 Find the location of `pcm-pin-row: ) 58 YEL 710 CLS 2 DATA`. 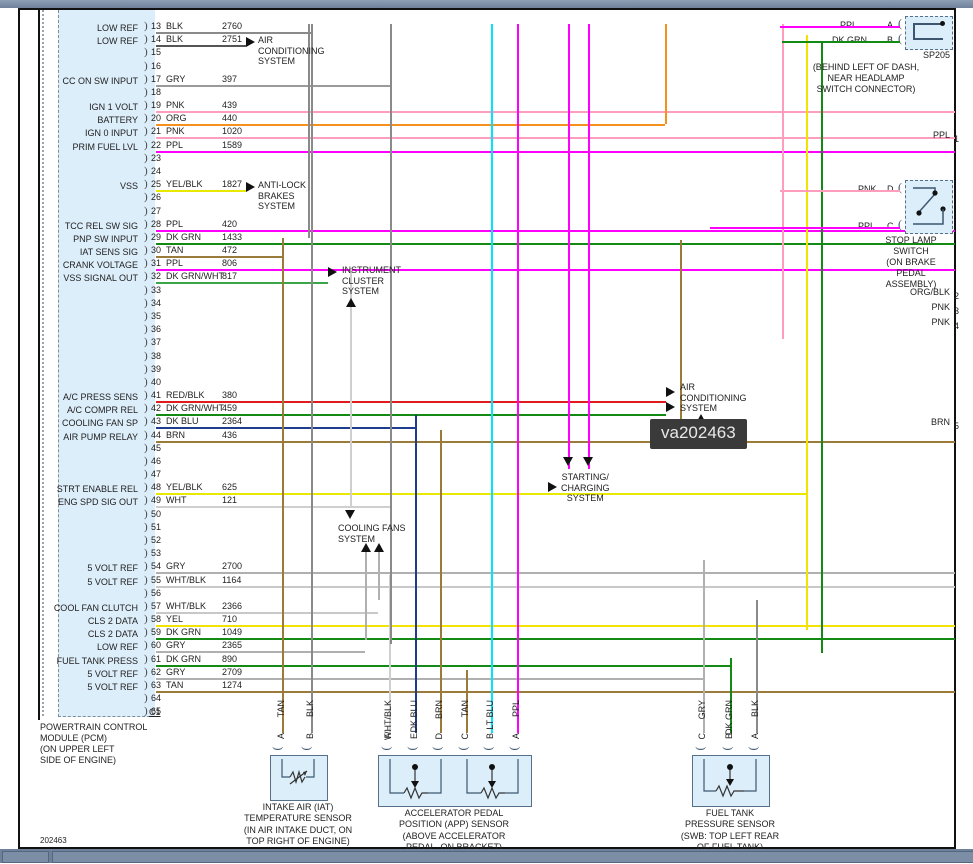

pcm-pin-row: ) 58 YEL 710 CLS 2 DATA is located at coordinates (489, 620).